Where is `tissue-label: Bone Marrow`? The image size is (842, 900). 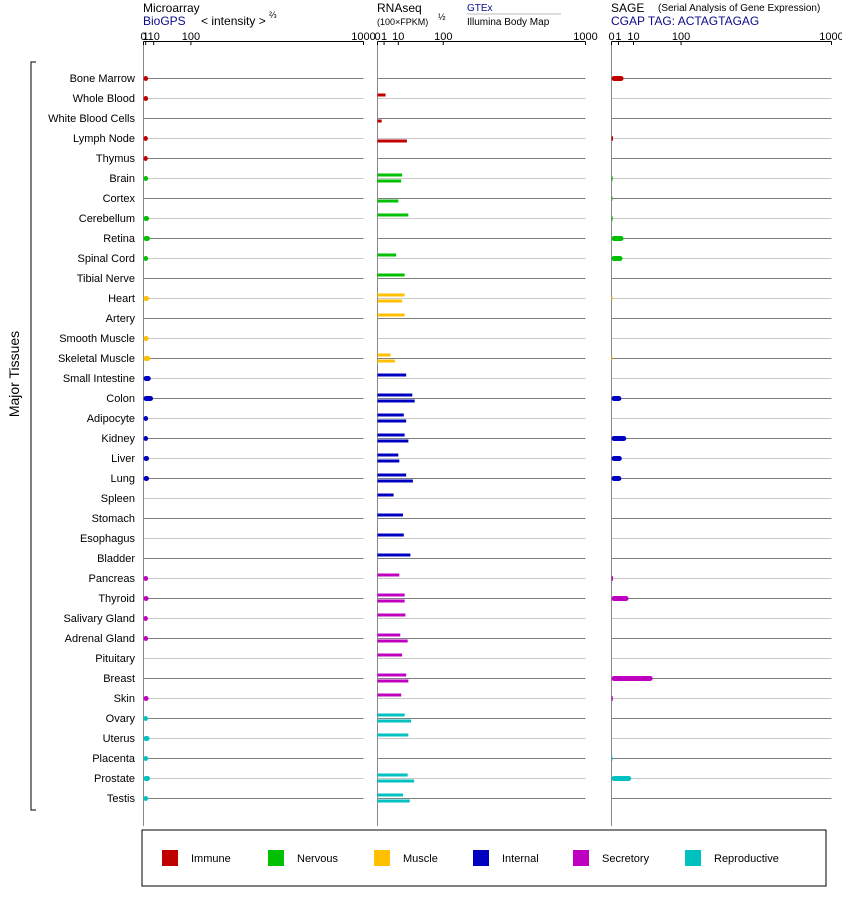
tissue-label: Bone Marrow is located at coordinates (102, 79).